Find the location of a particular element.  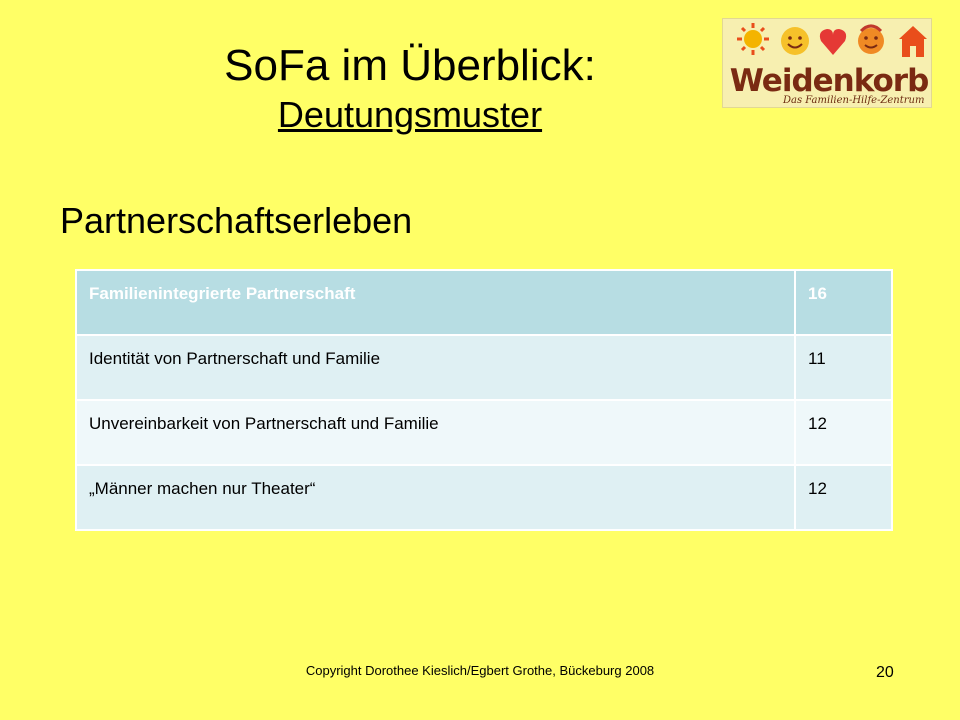

logo-icons is located at coordinates (832, 40).